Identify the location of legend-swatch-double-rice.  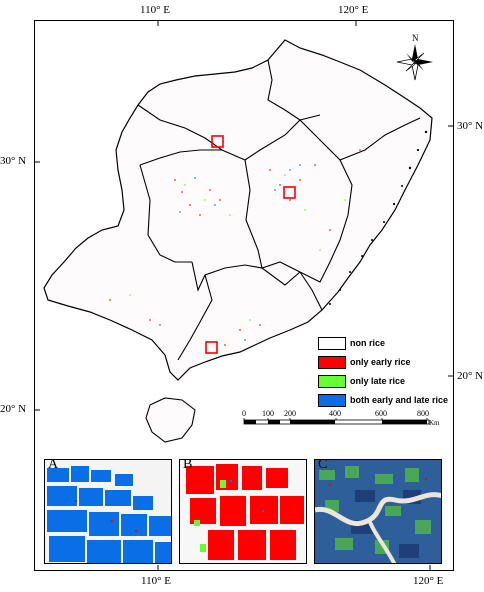
(332, 400).